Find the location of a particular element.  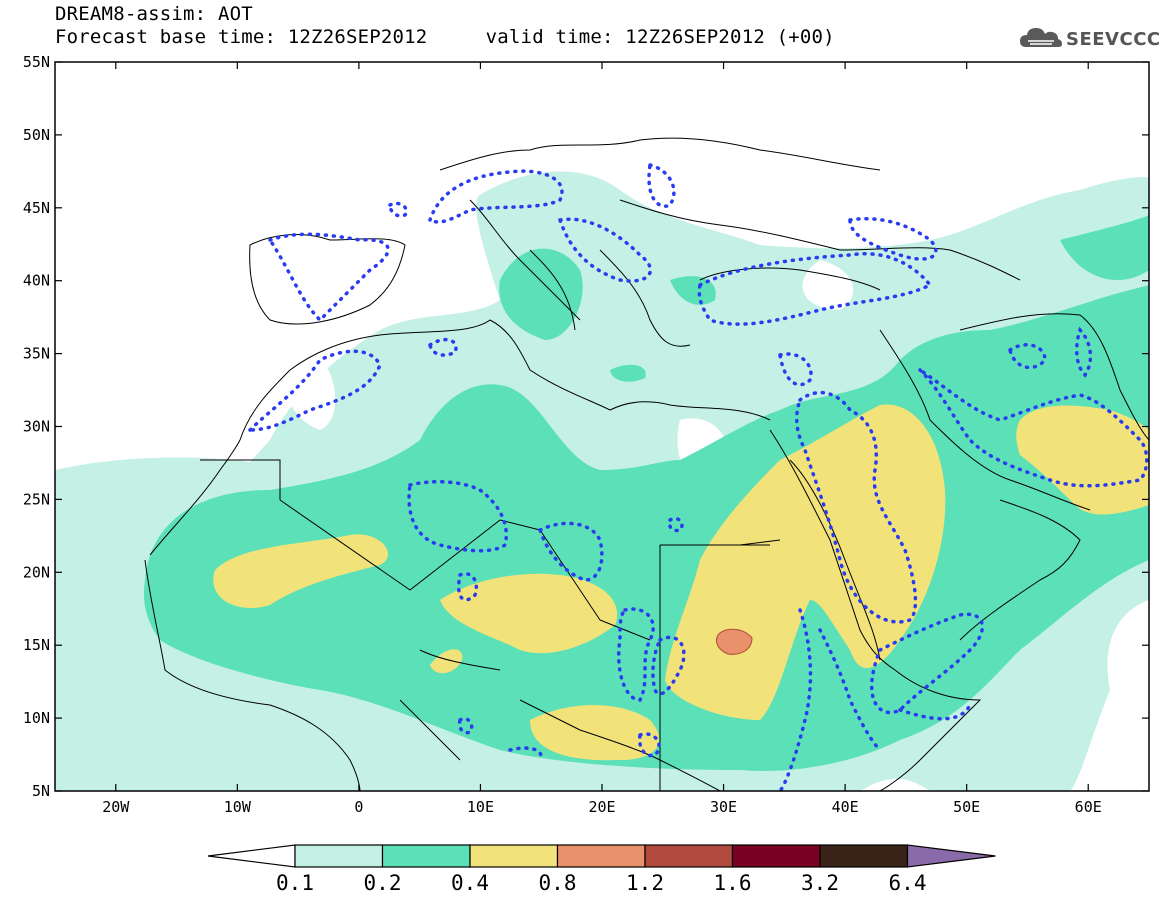

lat-label: 50N is located at coordinates (36, 135).